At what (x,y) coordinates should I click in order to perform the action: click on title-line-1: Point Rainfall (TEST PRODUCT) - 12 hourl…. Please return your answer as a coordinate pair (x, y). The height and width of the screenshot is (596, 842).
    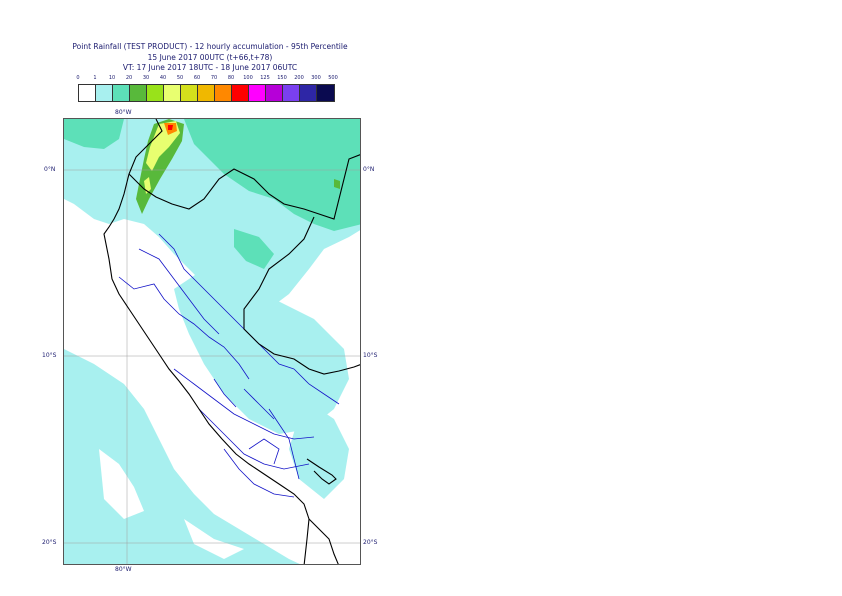
    Looking at the image, I should click on (210, 46).